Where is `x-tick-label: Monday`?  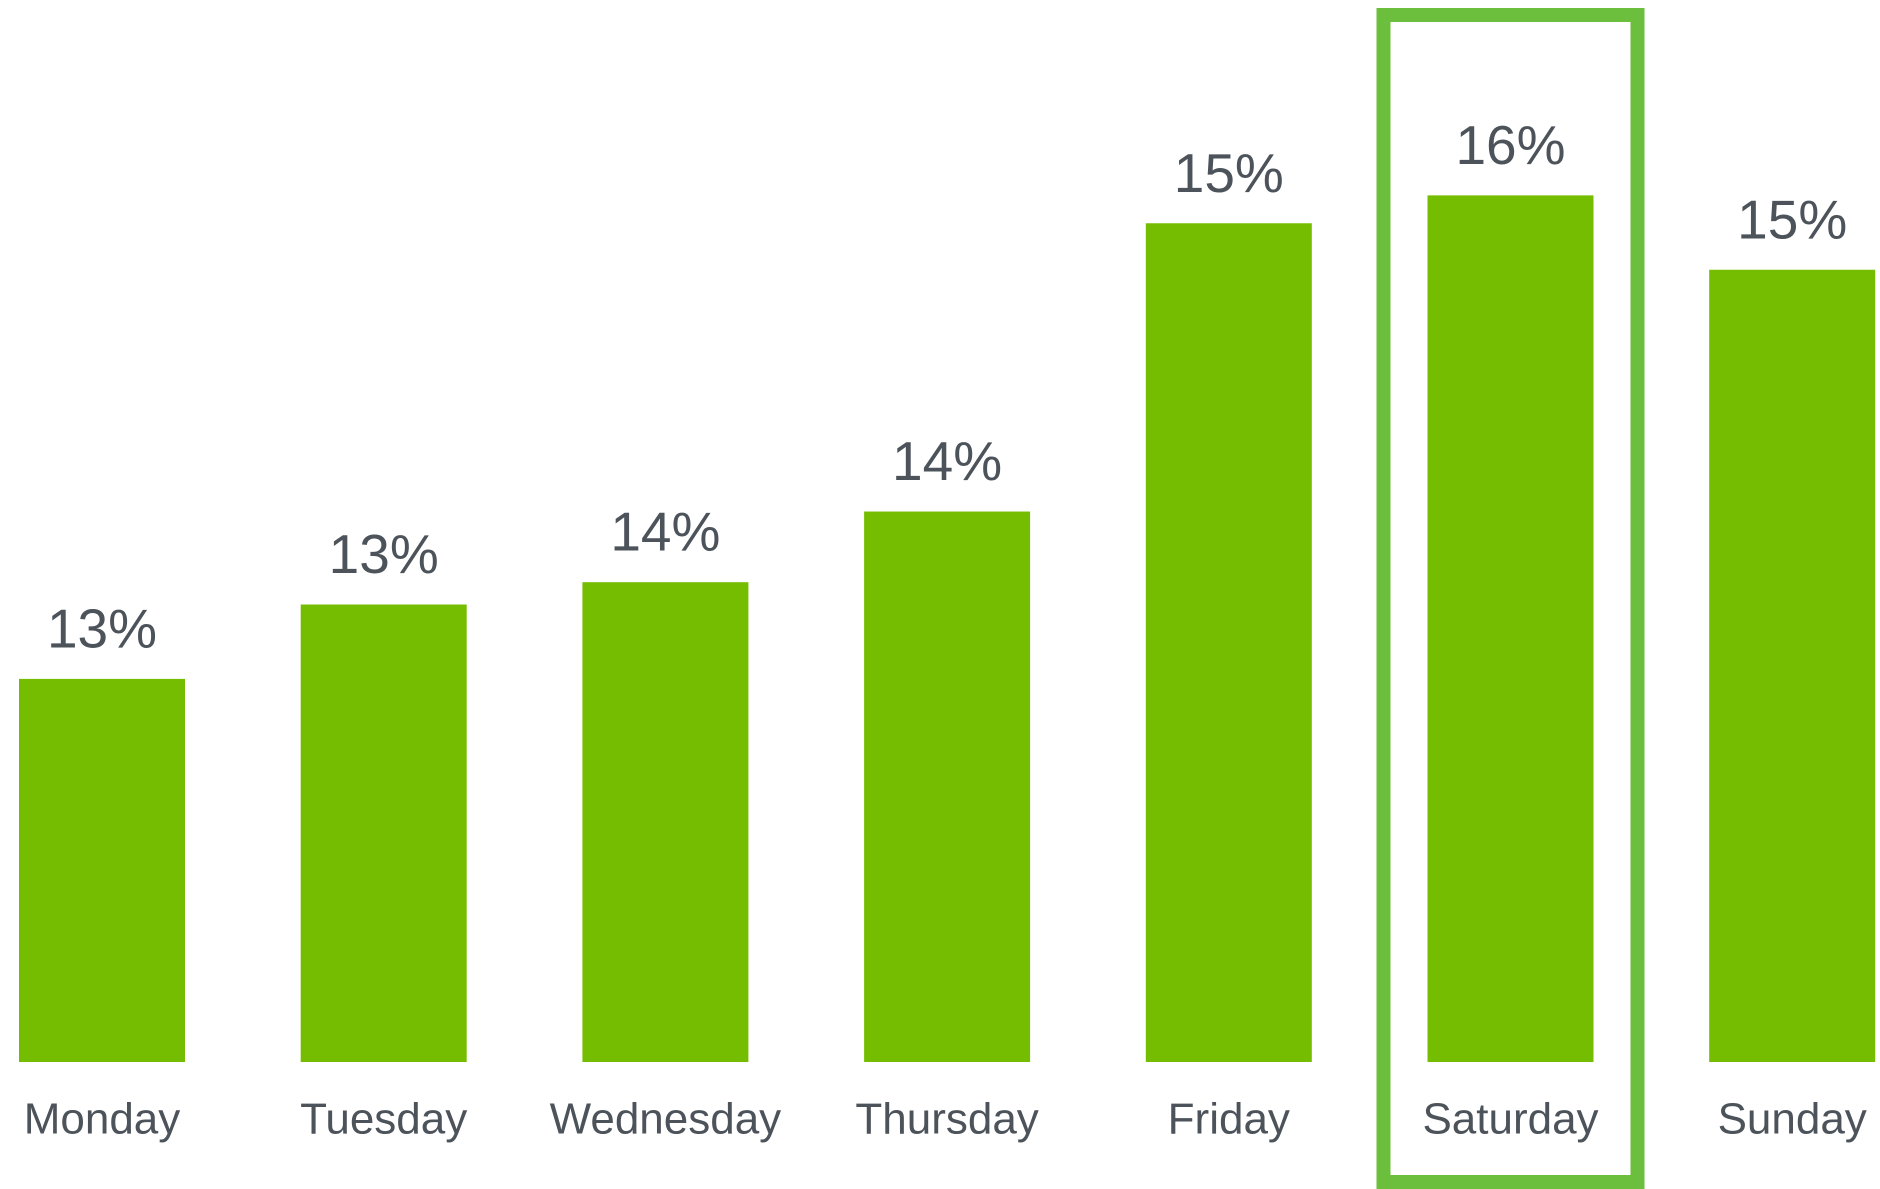
x-tick-label: Monday is located at coordinates (102, 1119).